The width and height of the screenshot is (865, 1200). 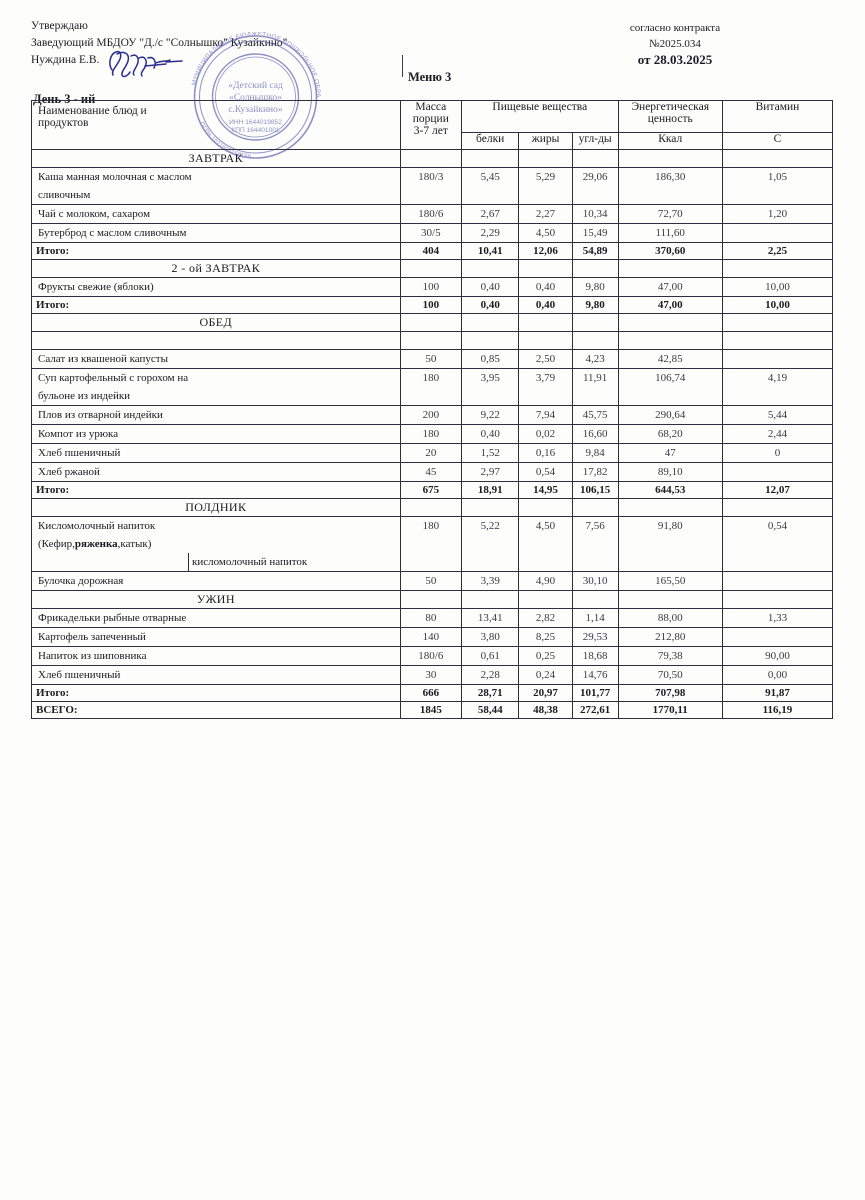 What do you see at coordinates (595, 581) in the screenshot?
I see `cell-carbs: 30,10` at bounding box center [595, 581].